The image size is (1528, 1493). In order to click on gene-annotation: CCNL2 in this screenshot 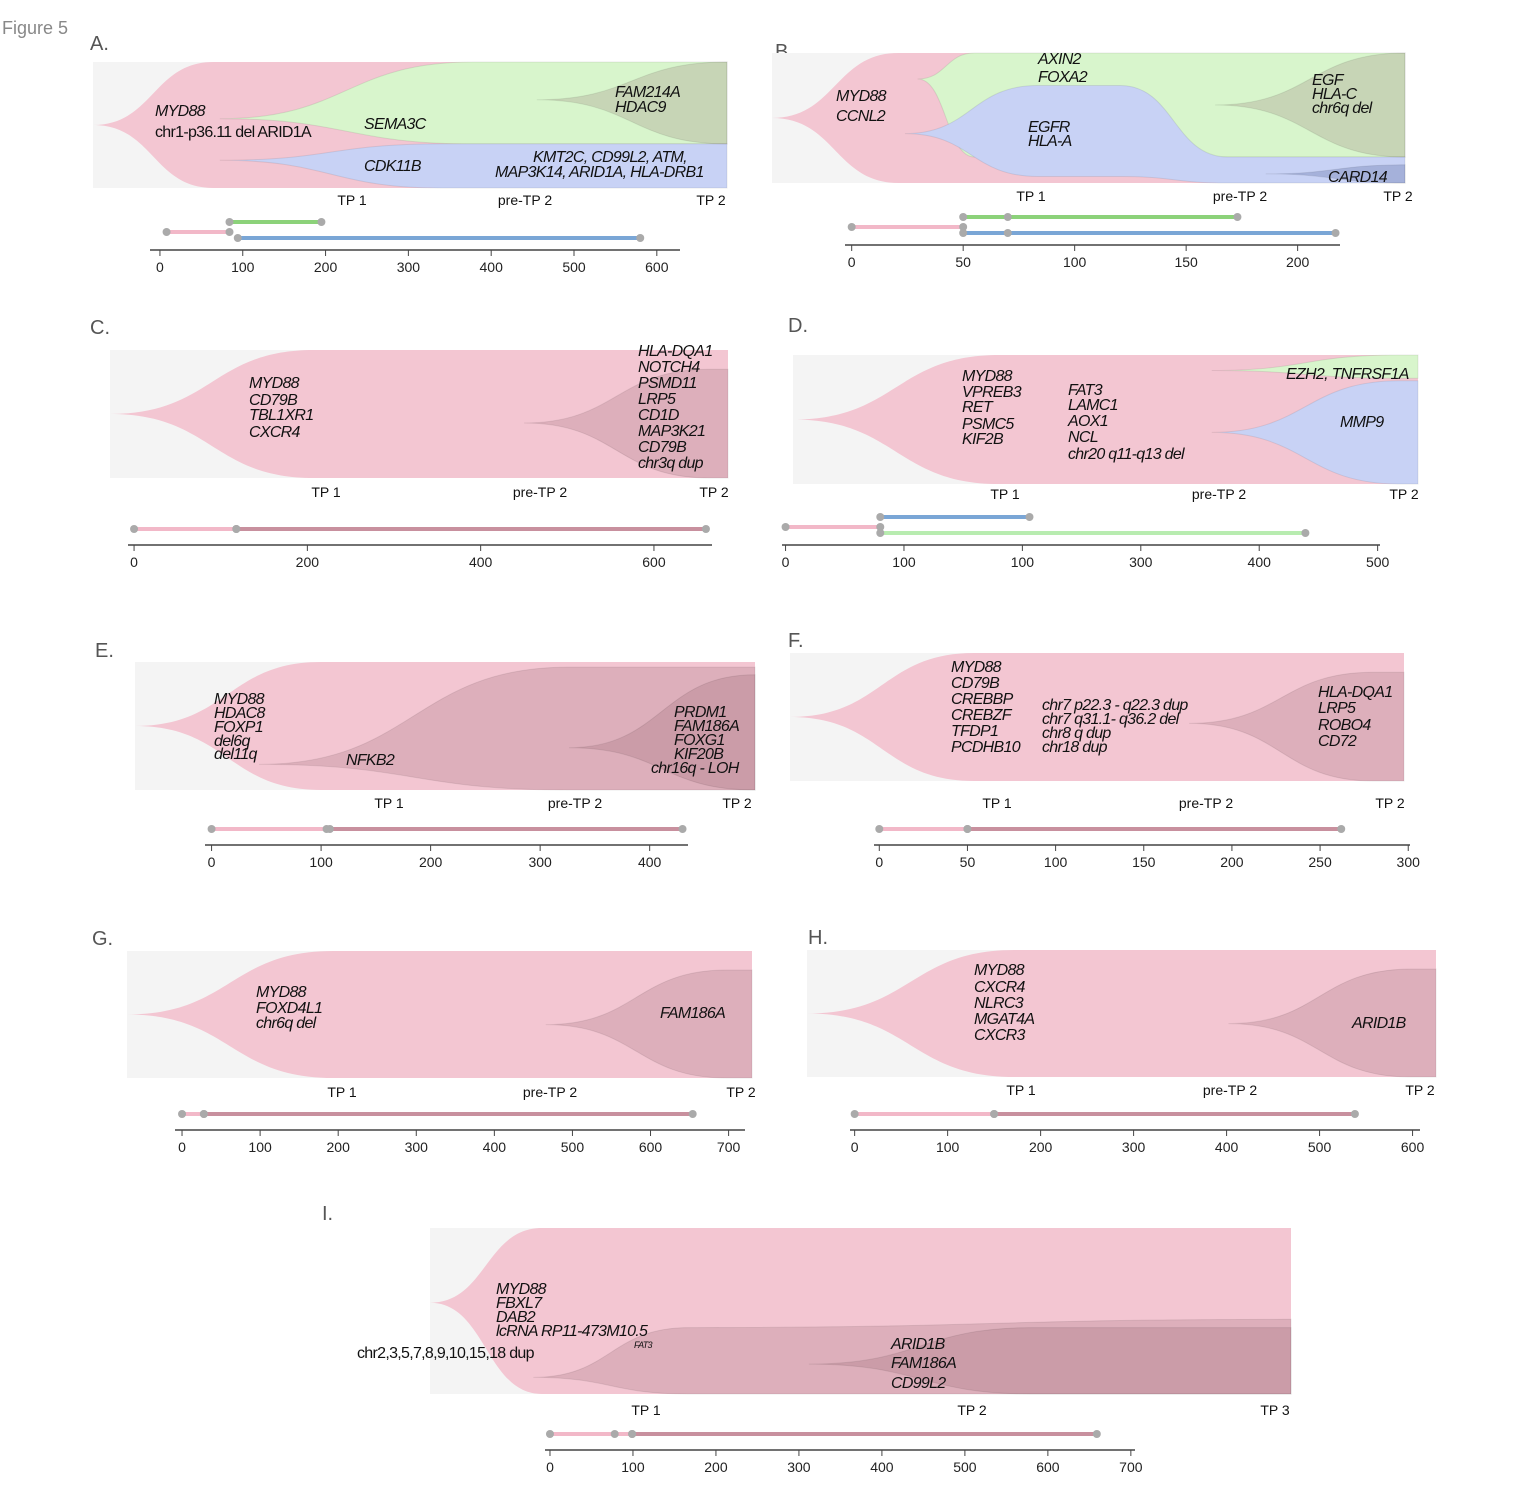, I will do `click(861, 116)`.